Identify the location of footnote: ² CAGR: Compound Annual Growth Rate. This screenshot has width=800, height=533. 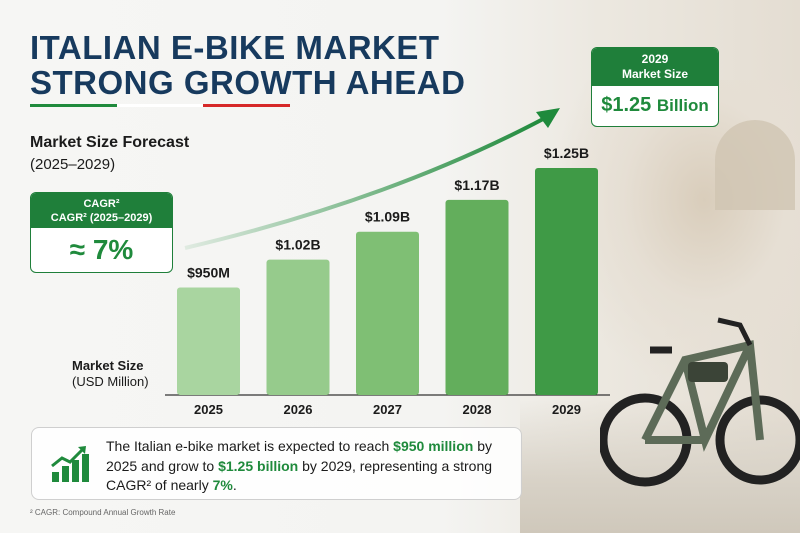
(103, 512).